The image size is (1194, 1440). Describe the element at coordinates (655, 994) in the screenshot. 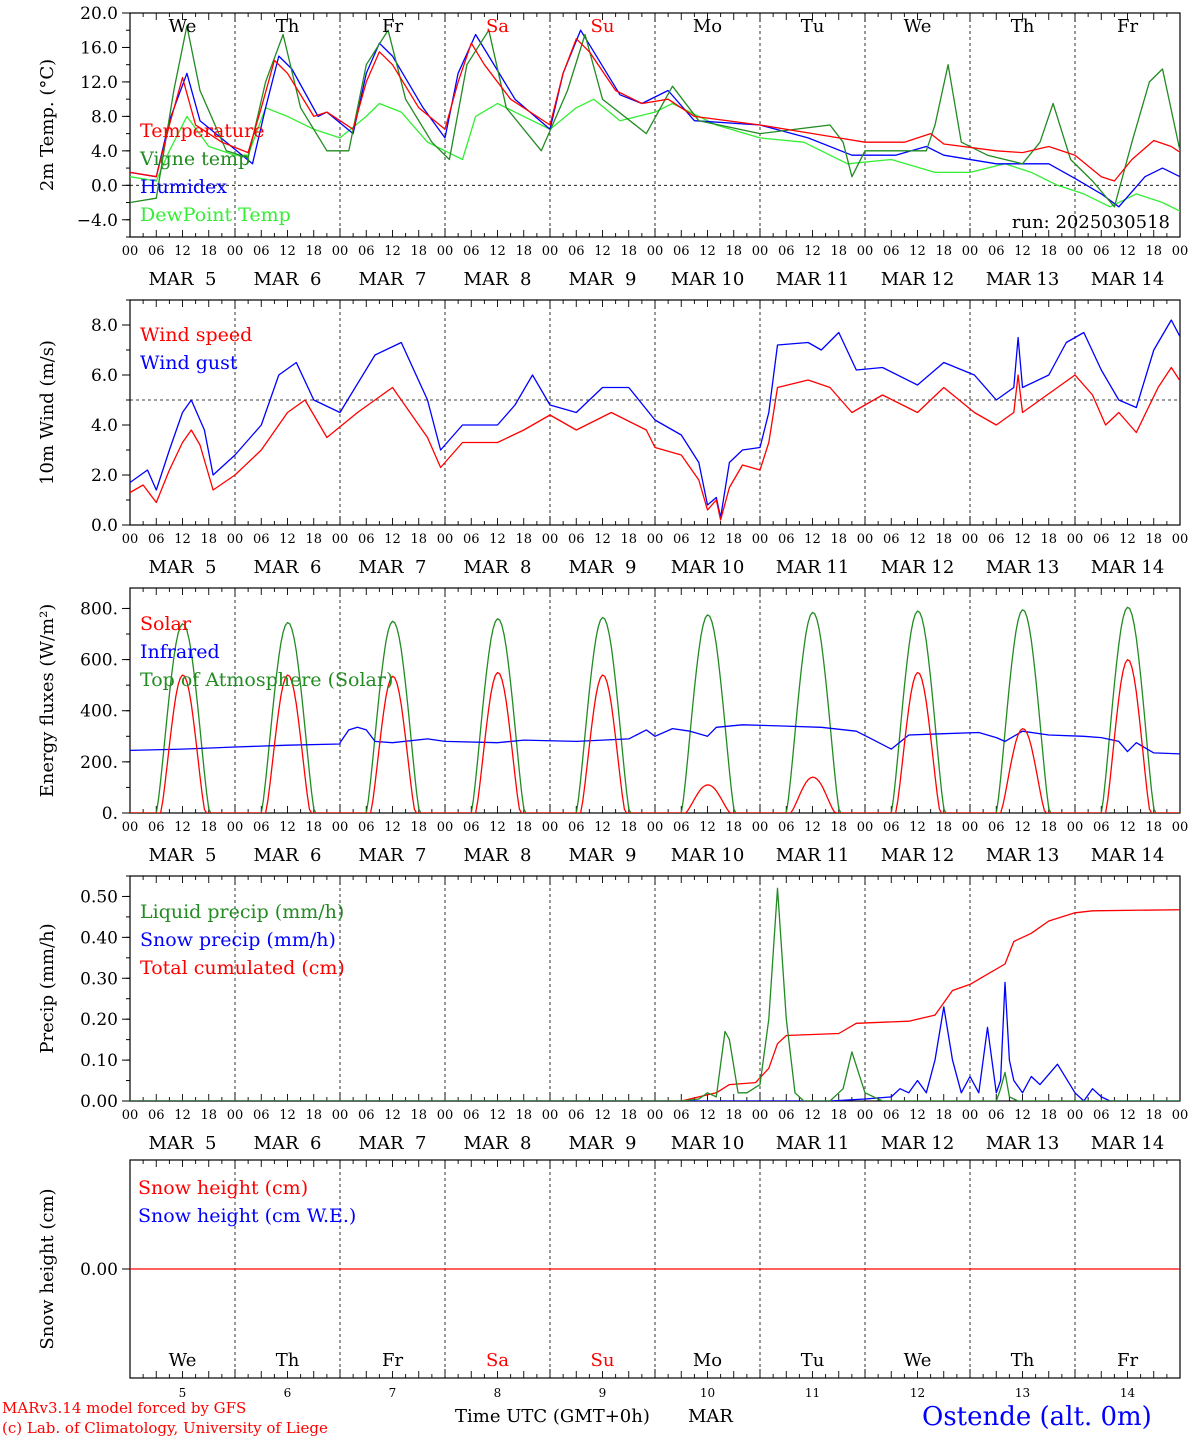

I see `series-line-liquid-precip-mm-h` at that location.